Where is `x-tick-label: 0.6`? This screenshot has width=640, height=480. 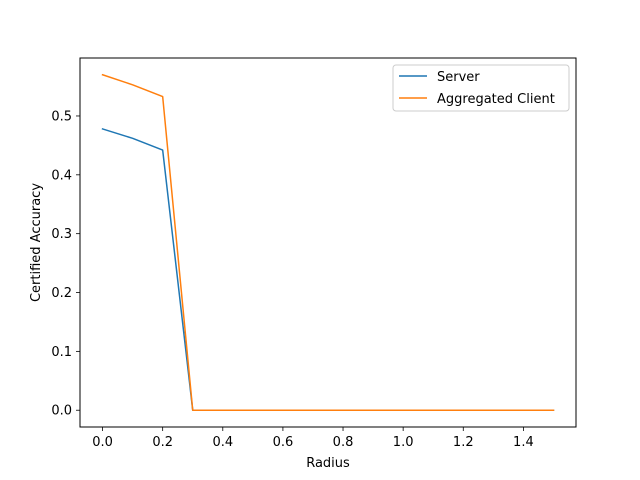 x-tick-label: 0.6 is located at coordinates (283, 442).